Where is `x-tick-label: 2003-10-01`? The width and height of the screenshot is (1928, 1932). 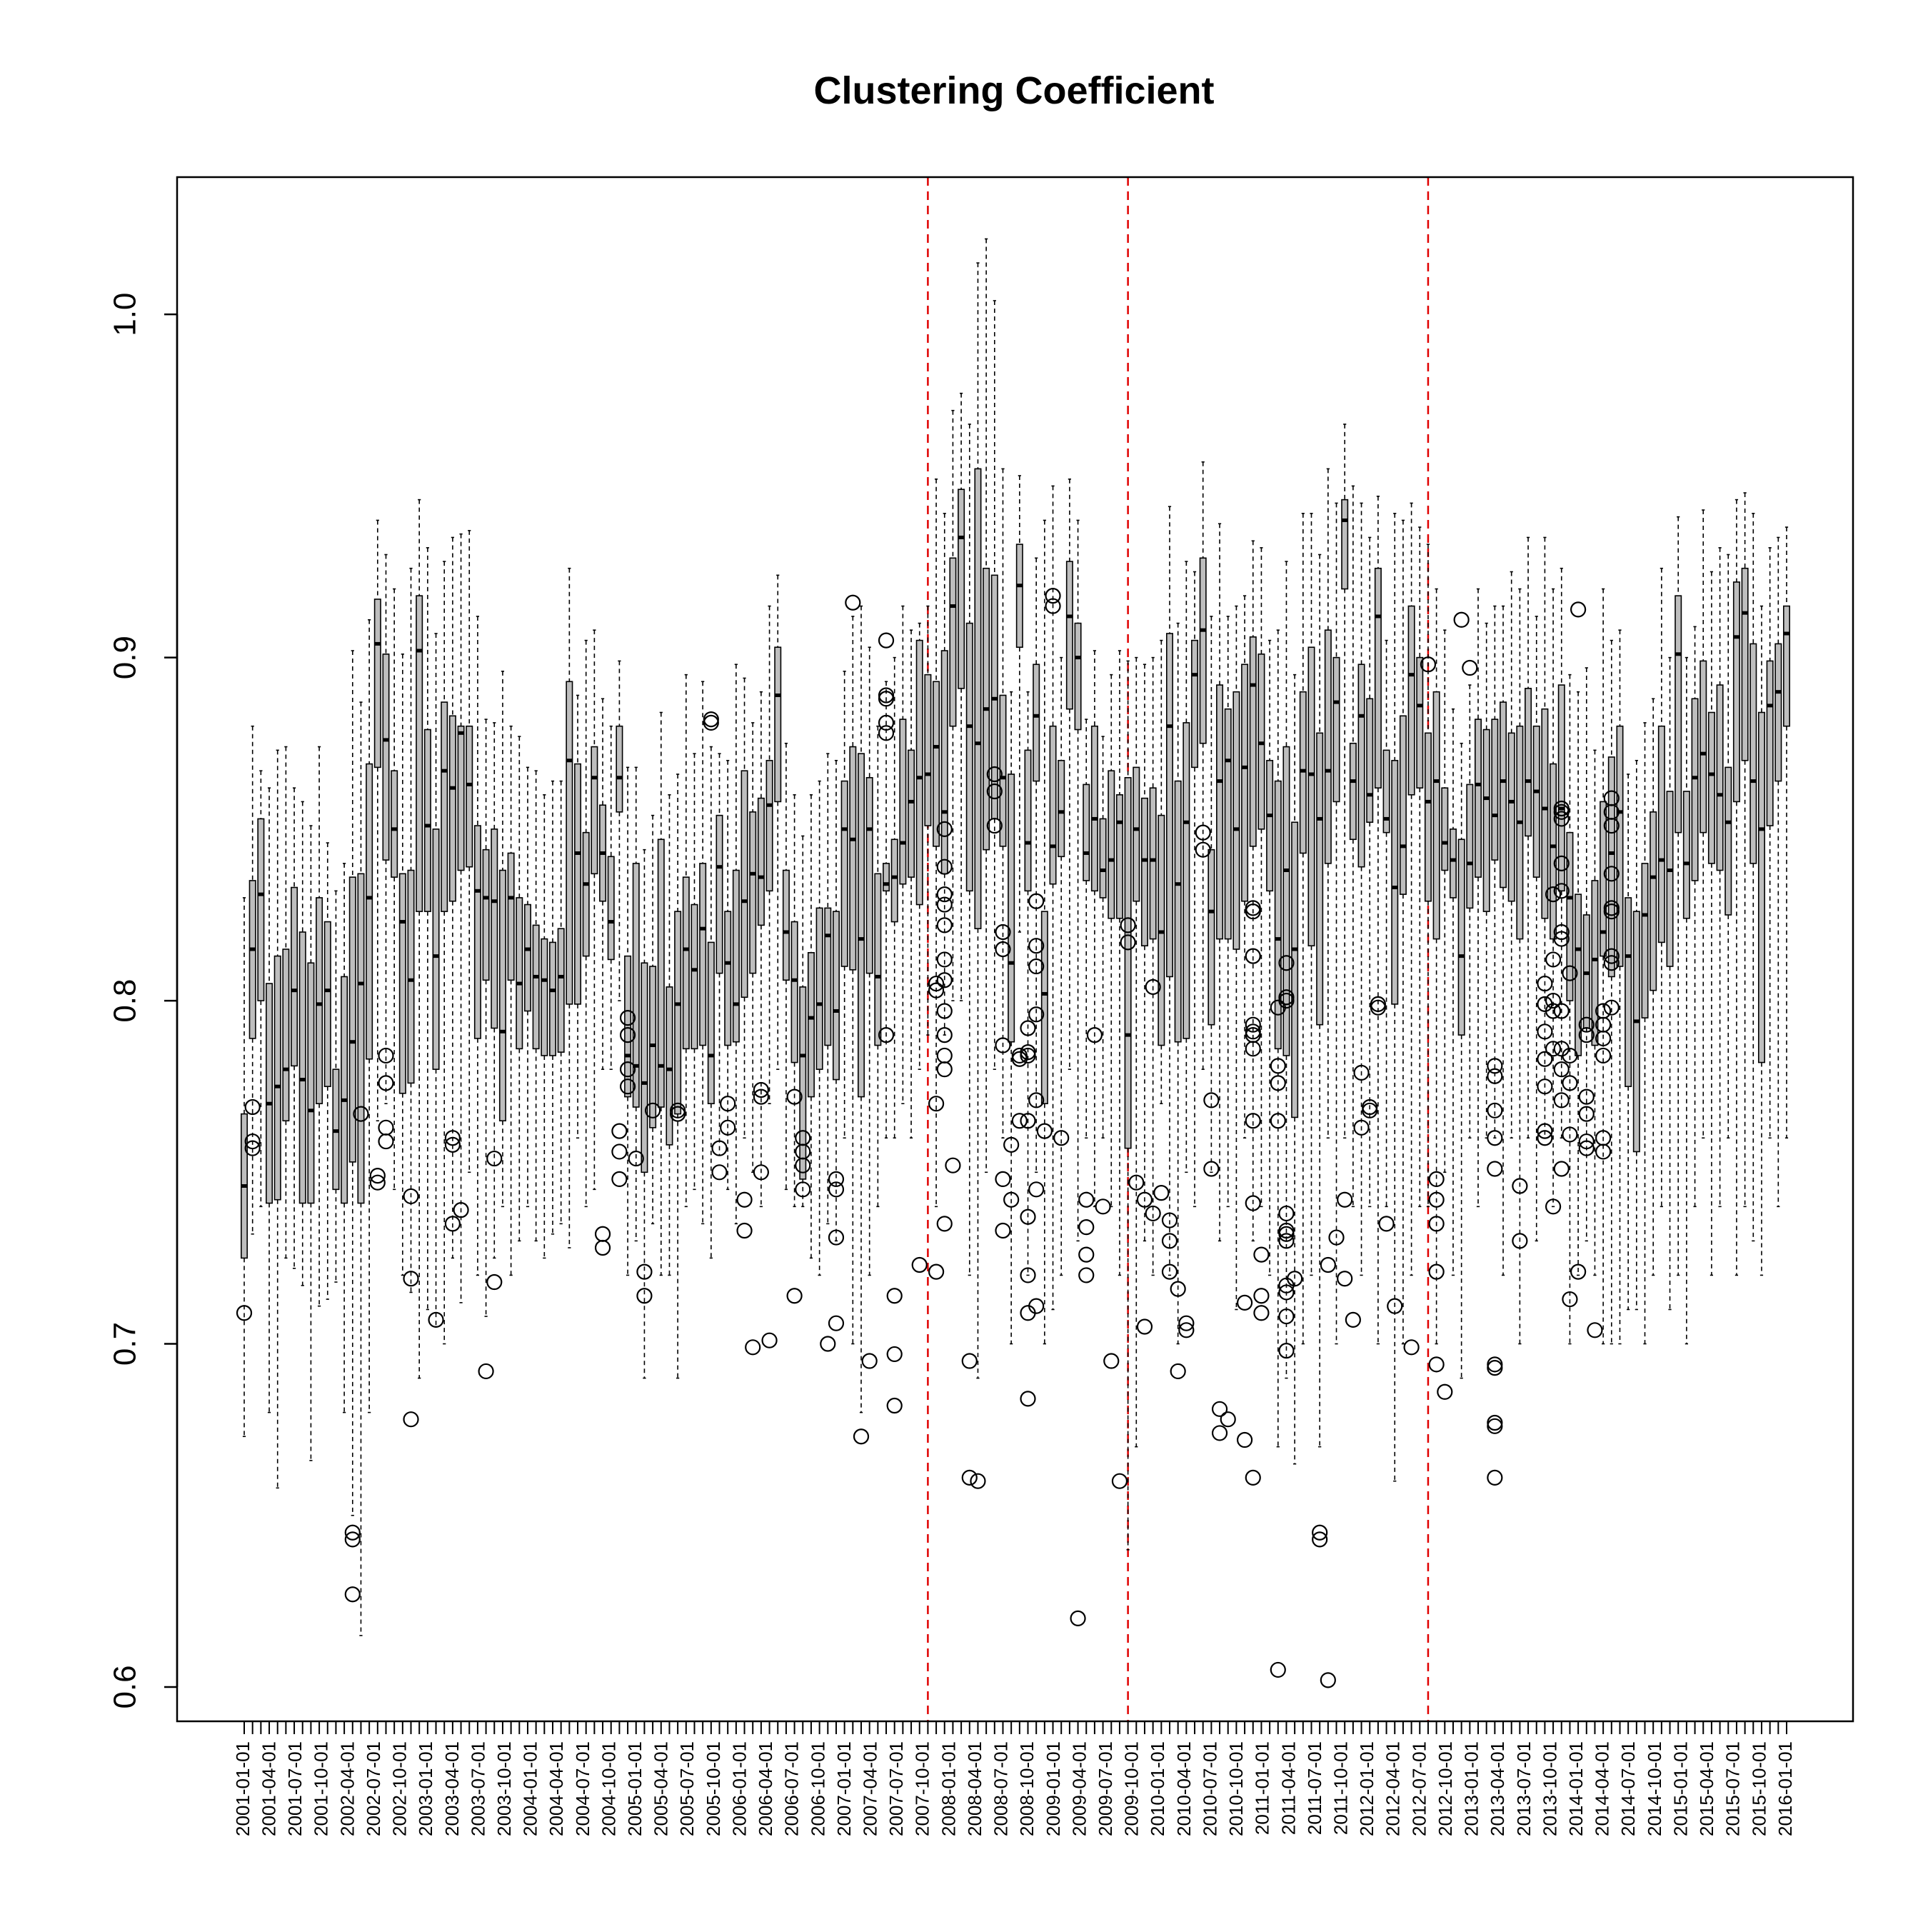 x-tick-label: 2003-10-01 is located at coordinates (504, 1788).